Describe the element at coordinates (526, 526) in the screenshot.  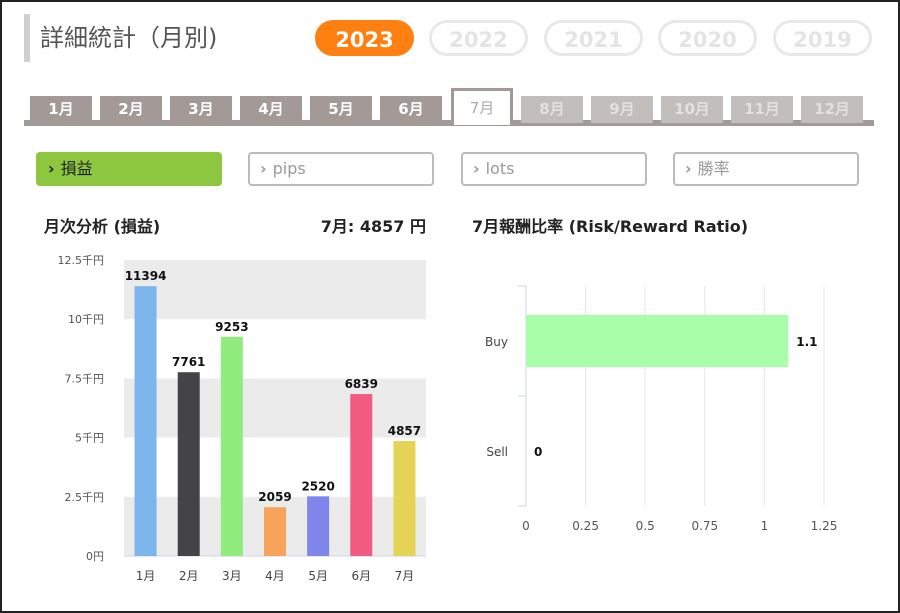
I see `x-tick-label: 0` at that location.